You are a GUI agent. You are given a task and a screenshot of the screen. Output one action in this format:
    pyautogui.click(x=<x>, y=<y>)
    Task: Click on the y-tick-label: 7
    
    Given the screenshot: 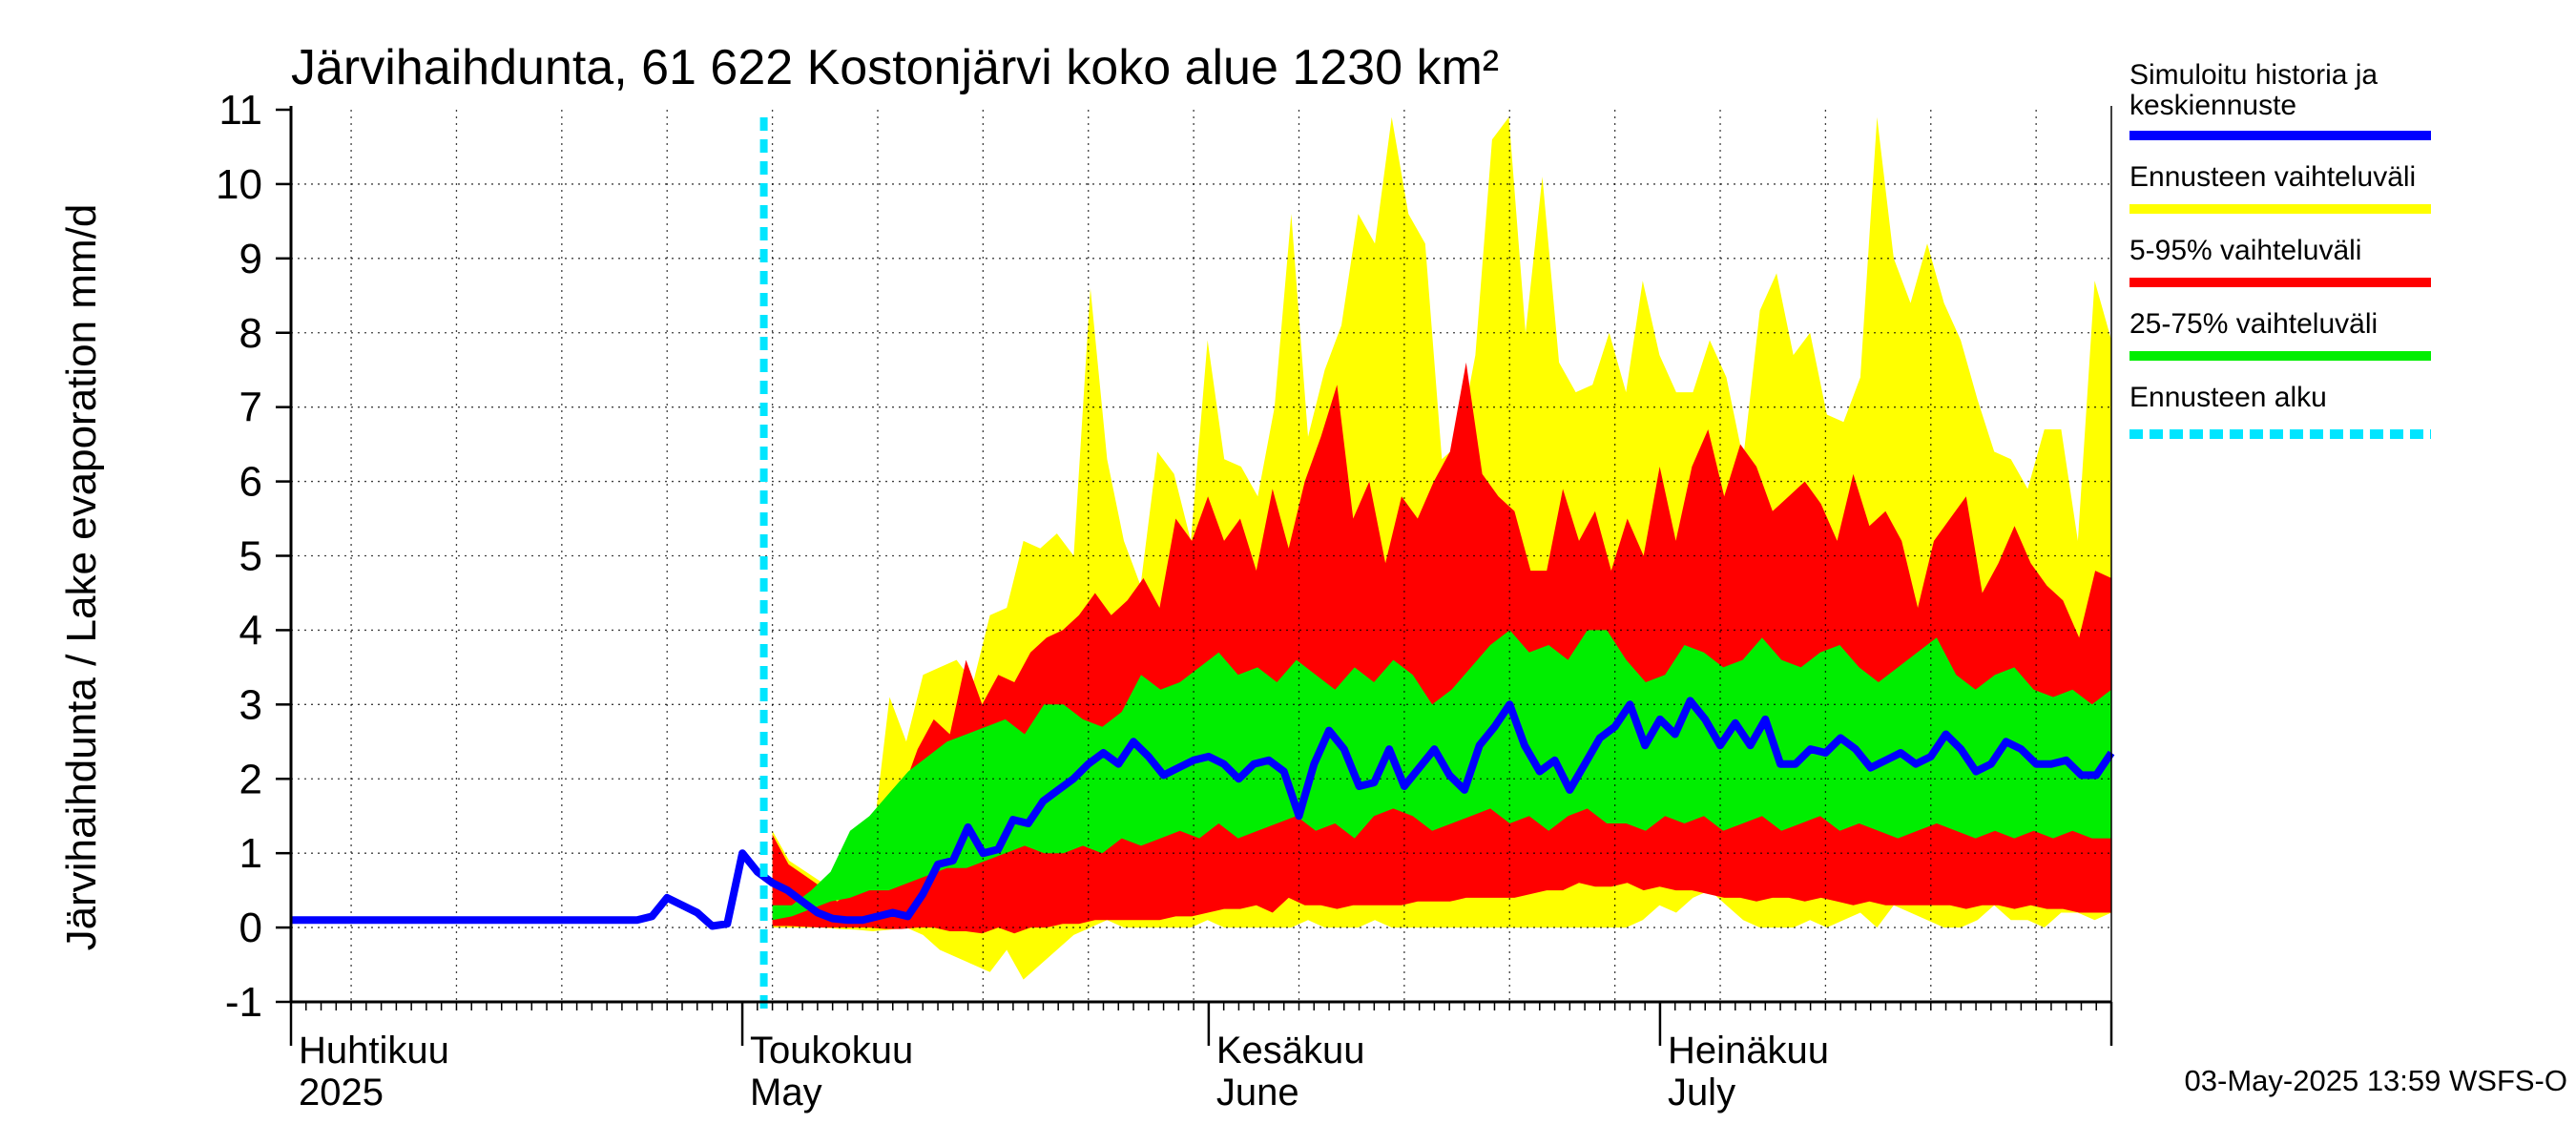 What is the action you would take?
    pyautogui.click(x=250, y=408)
    